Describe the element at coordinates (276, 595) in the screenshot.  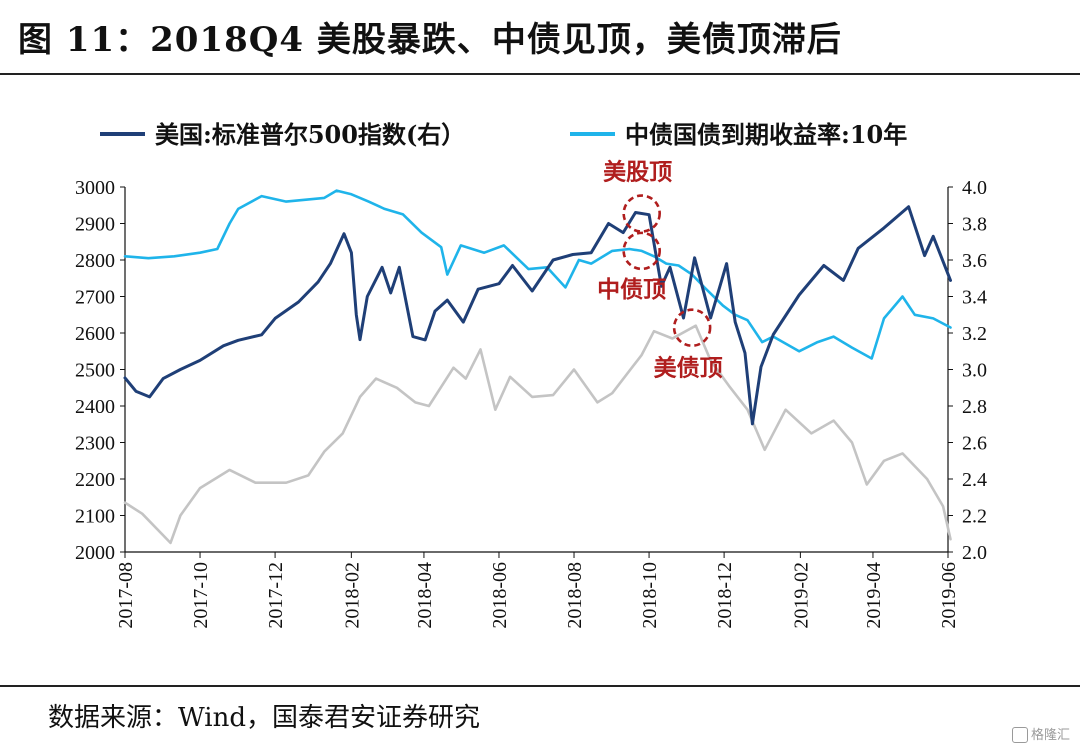
I see `x-tick-label: 2017-12` at that location.